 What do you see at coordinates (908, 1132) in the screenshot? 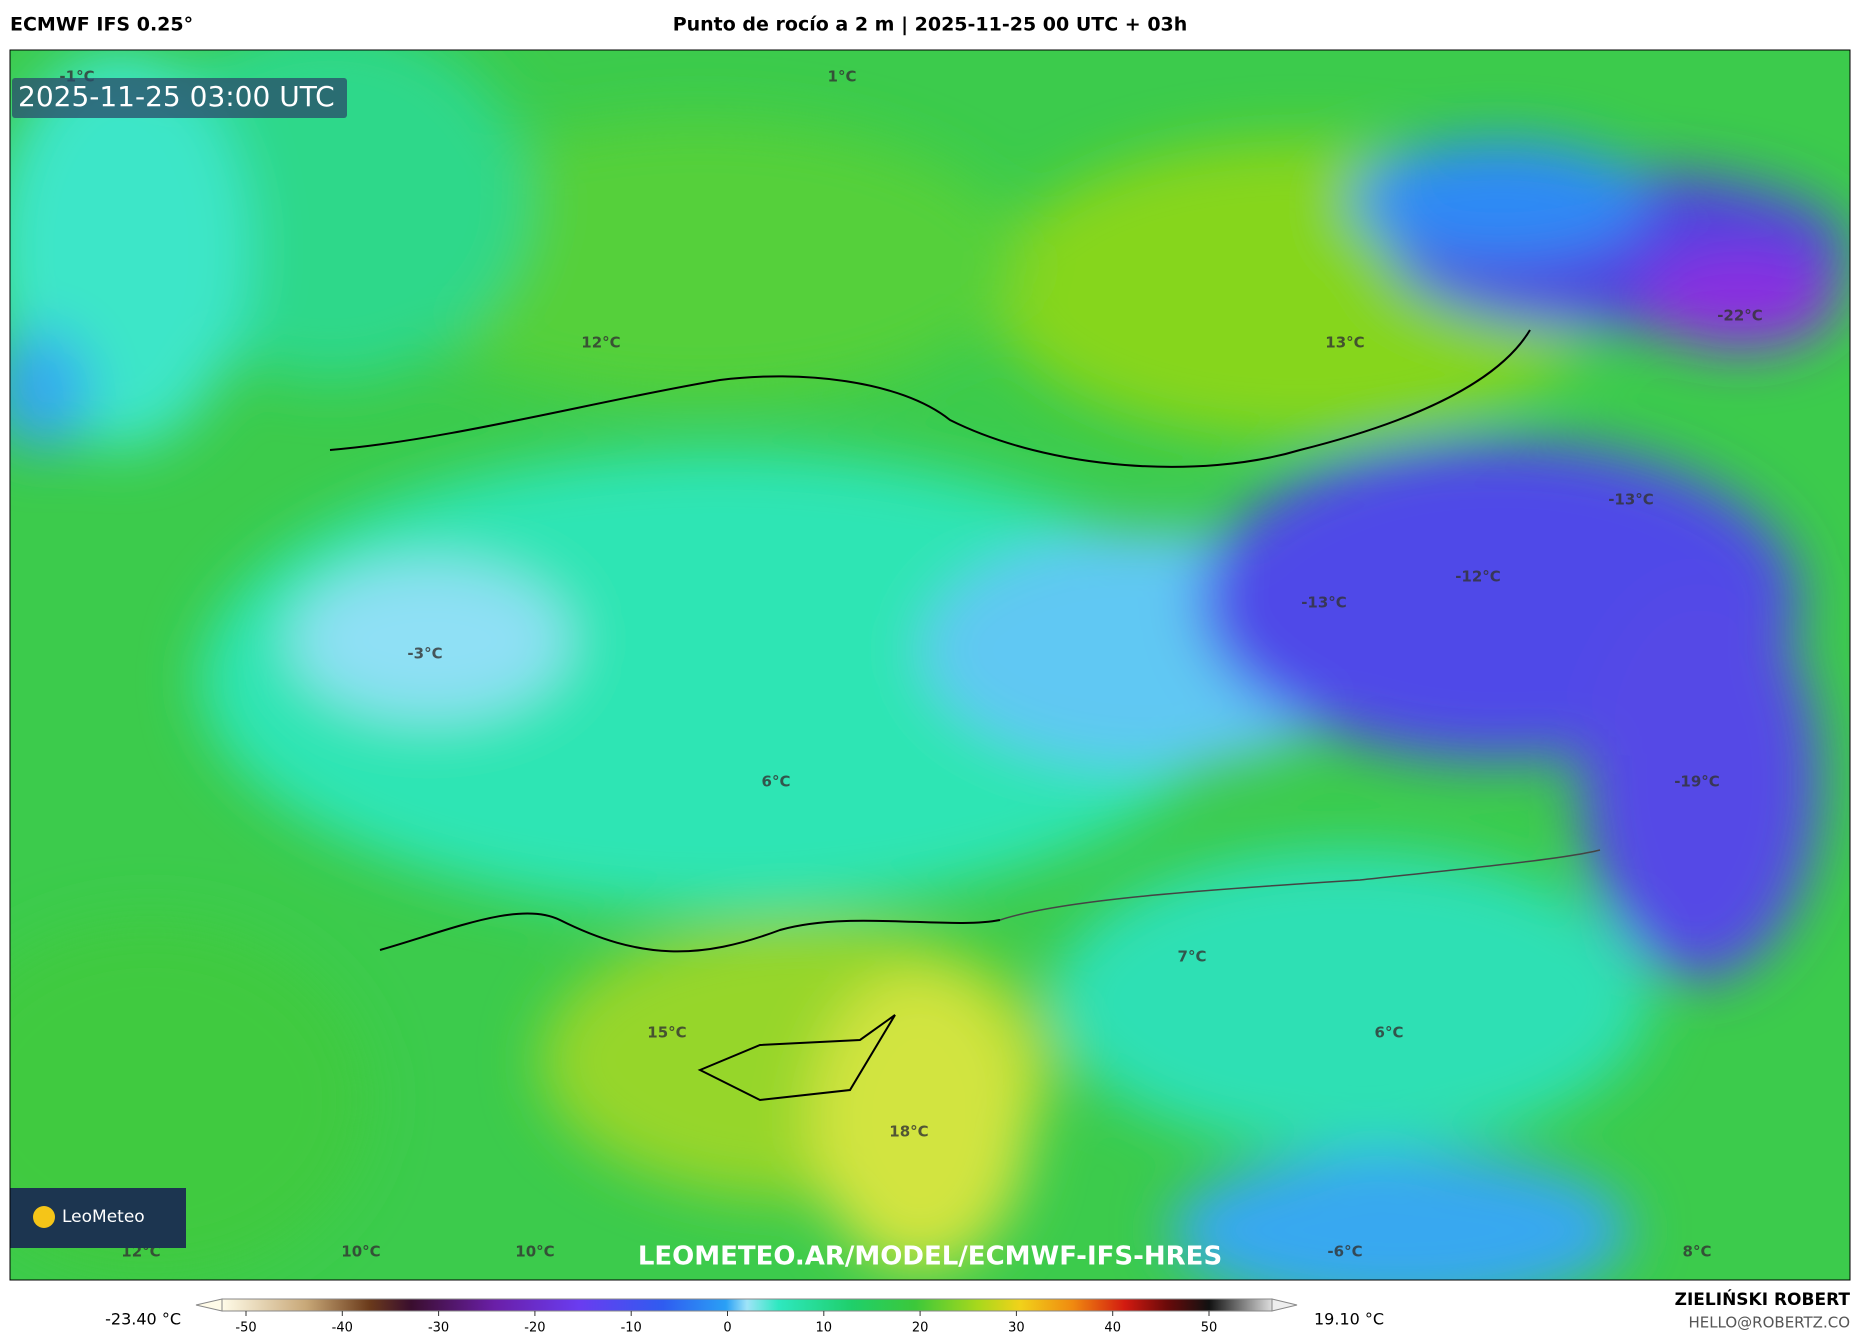
I see `temp-label: 18°C` at bounding box center [908, 1132].